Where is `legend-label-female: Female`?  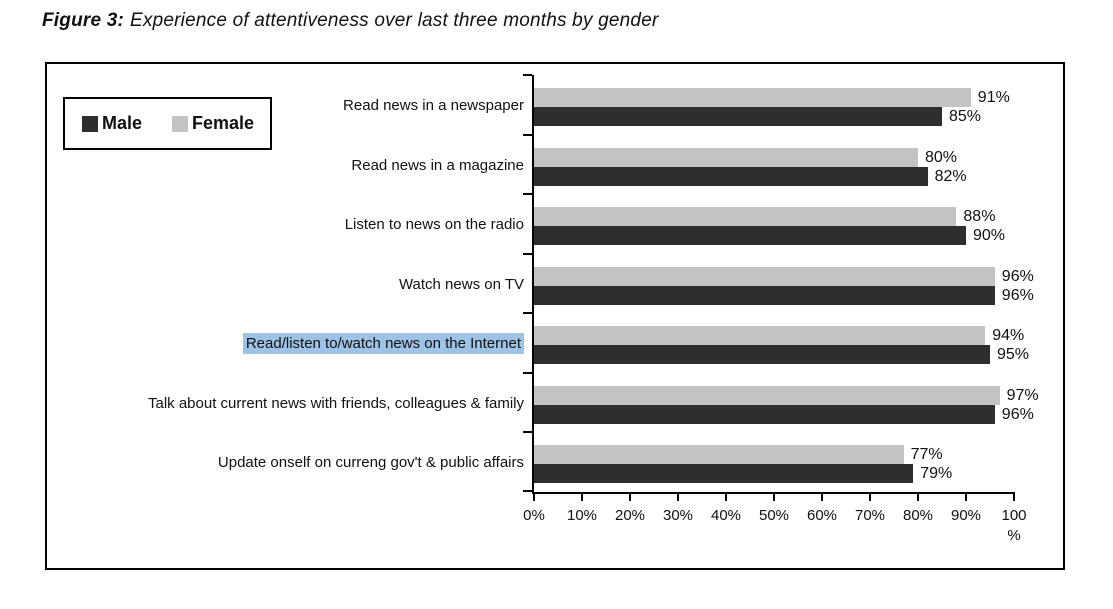
legend-label-female: Female is located at coordinates (223, 123).